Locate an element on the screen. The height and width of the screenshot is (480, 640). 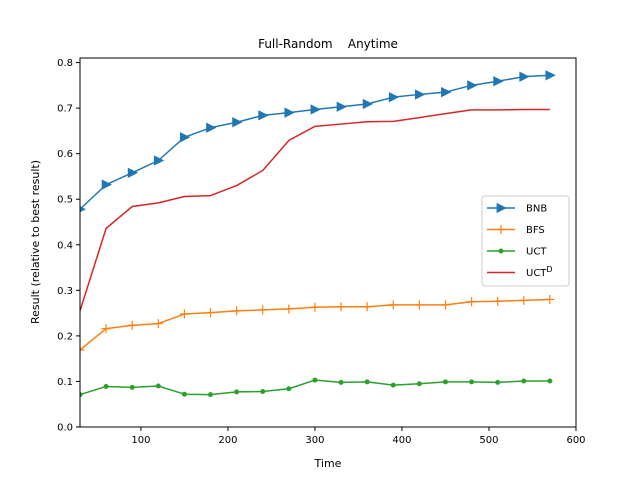
y-tick-label: 0.5 is located at coordinates (65, 200).